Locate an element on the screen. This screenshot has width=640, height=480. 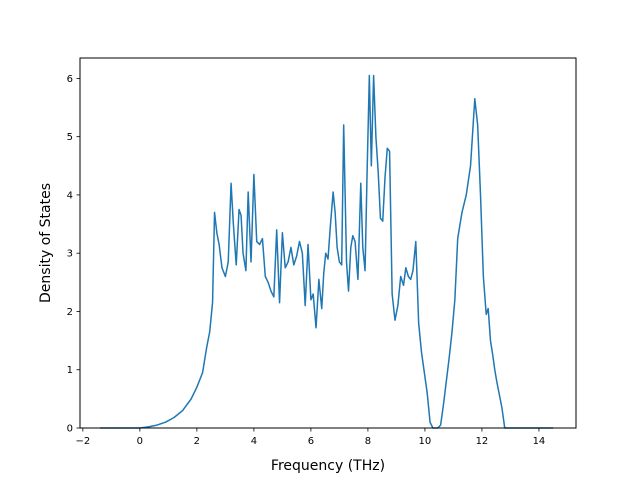
y-tick-label: 5 is located at coordinates (70, 137).